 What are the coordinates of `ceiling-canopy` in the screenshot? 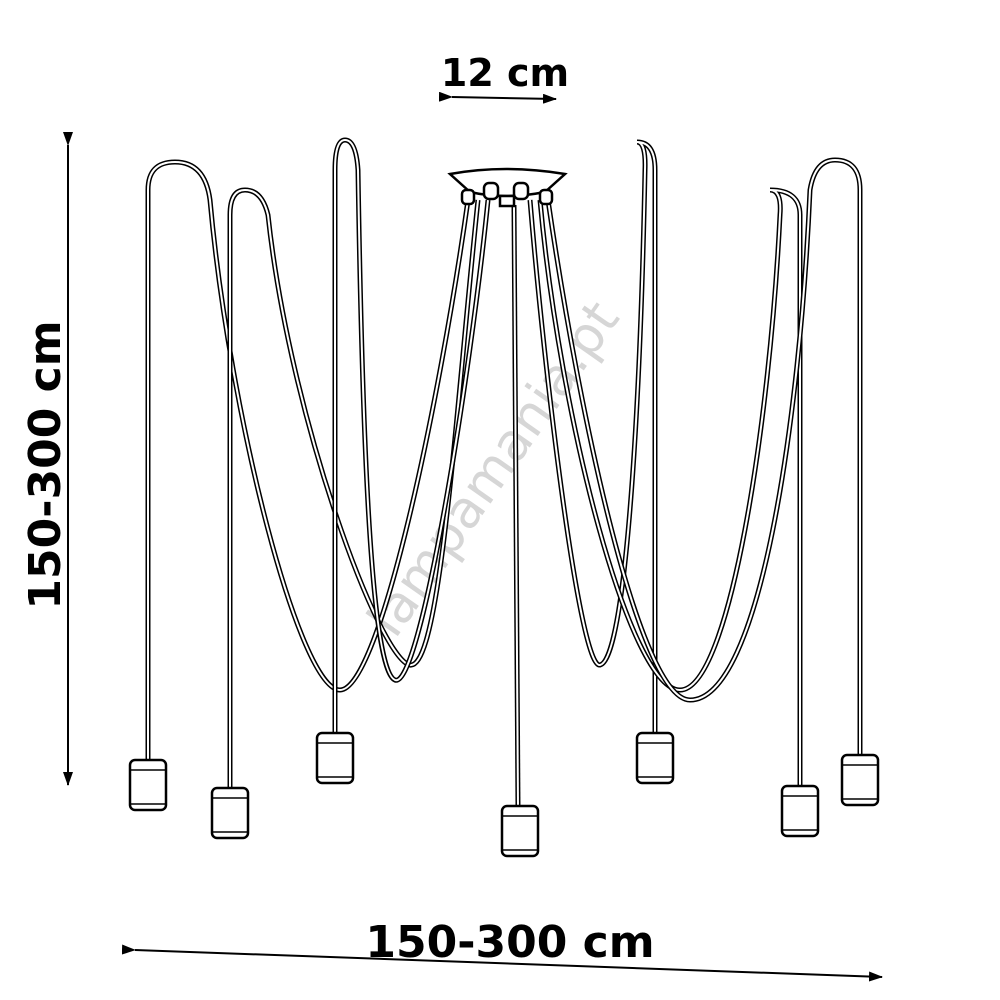 It's located at (507, 187).